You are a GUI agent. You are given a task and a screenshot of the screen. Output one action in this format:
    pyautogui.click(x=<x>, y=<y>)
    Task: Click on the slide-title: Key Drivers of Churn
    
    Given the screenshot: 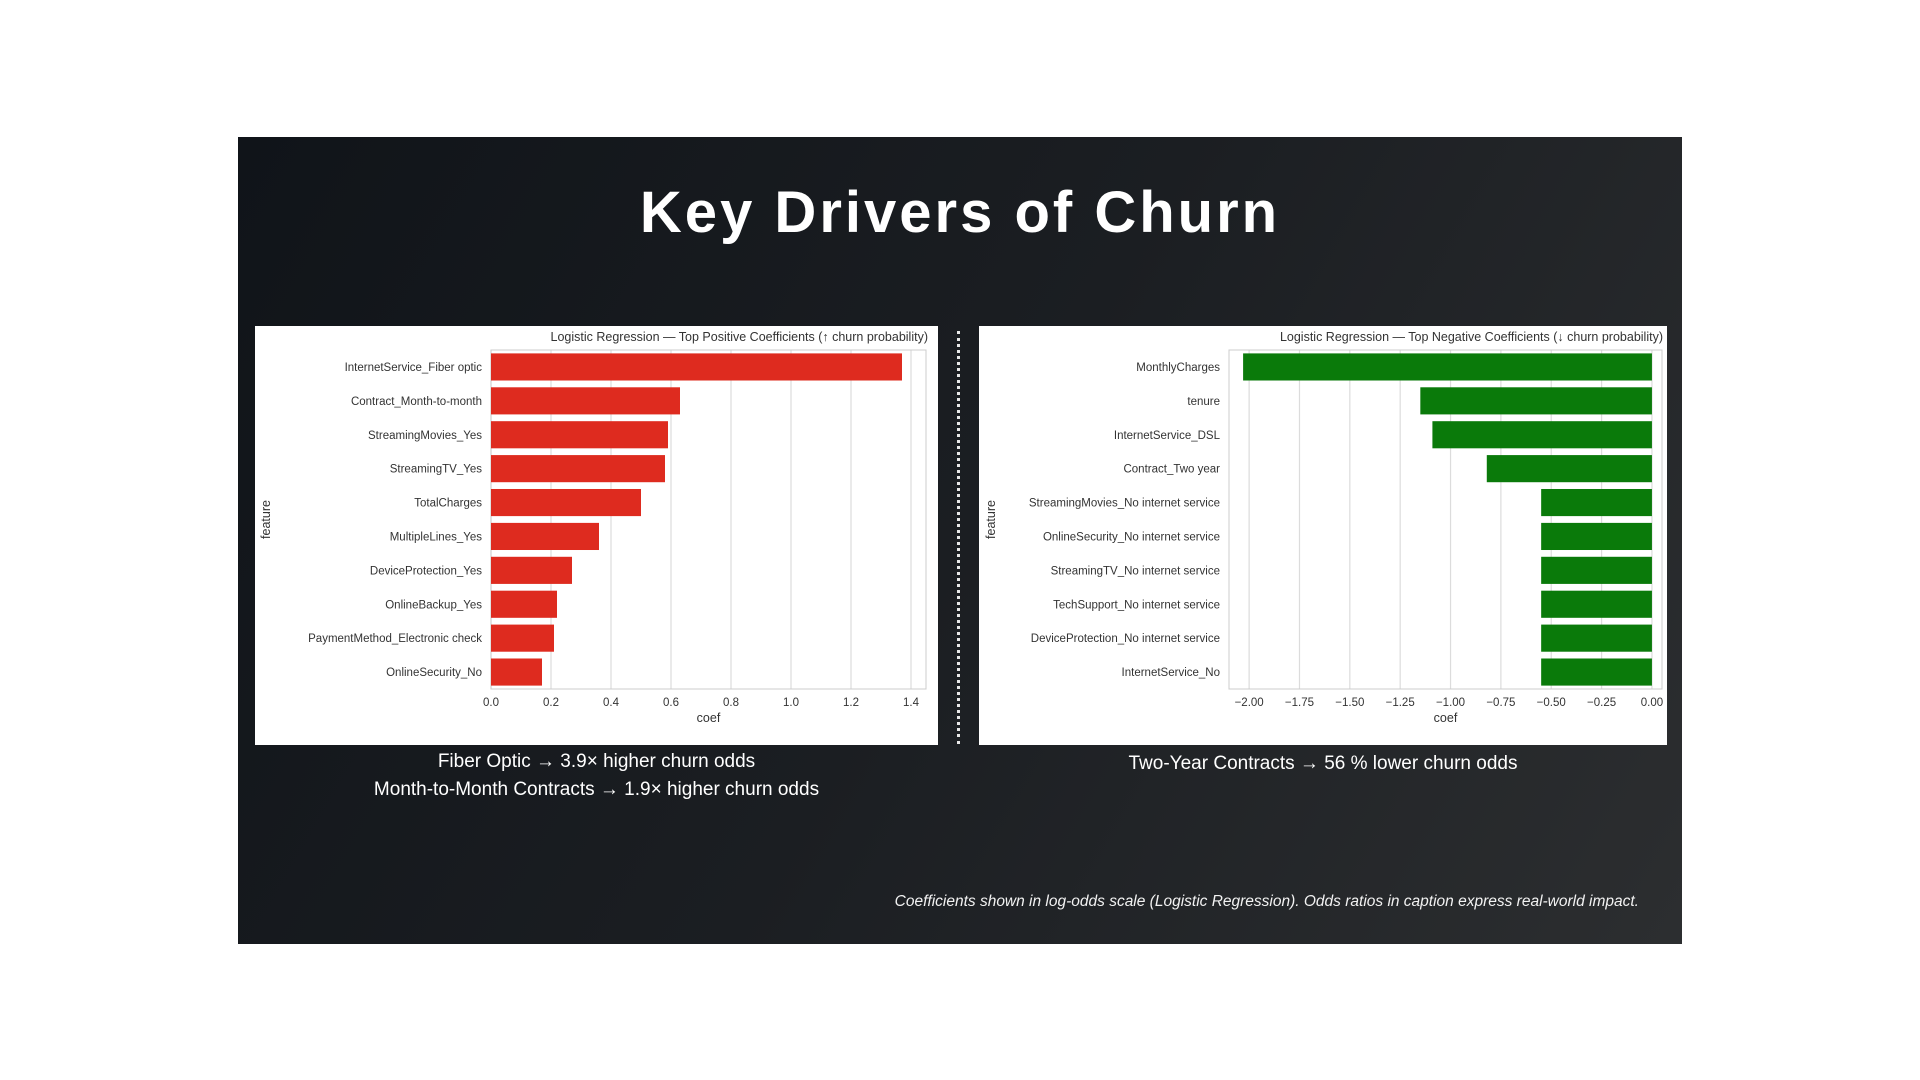 What is the action you would take?
    pyautogui.click(x=960, y=212)
    